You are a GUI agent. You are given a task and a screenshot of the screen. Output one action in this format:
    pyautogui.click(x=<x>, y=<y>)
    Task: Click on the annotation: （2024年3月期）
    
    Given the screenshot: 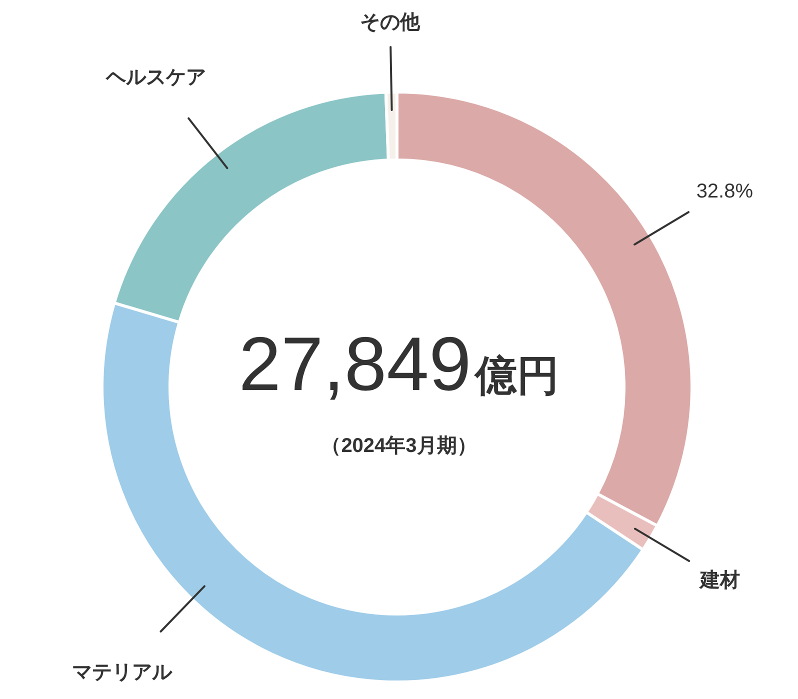 What is the action you would take?
    pyautogui.click(x=399, y=446)
    